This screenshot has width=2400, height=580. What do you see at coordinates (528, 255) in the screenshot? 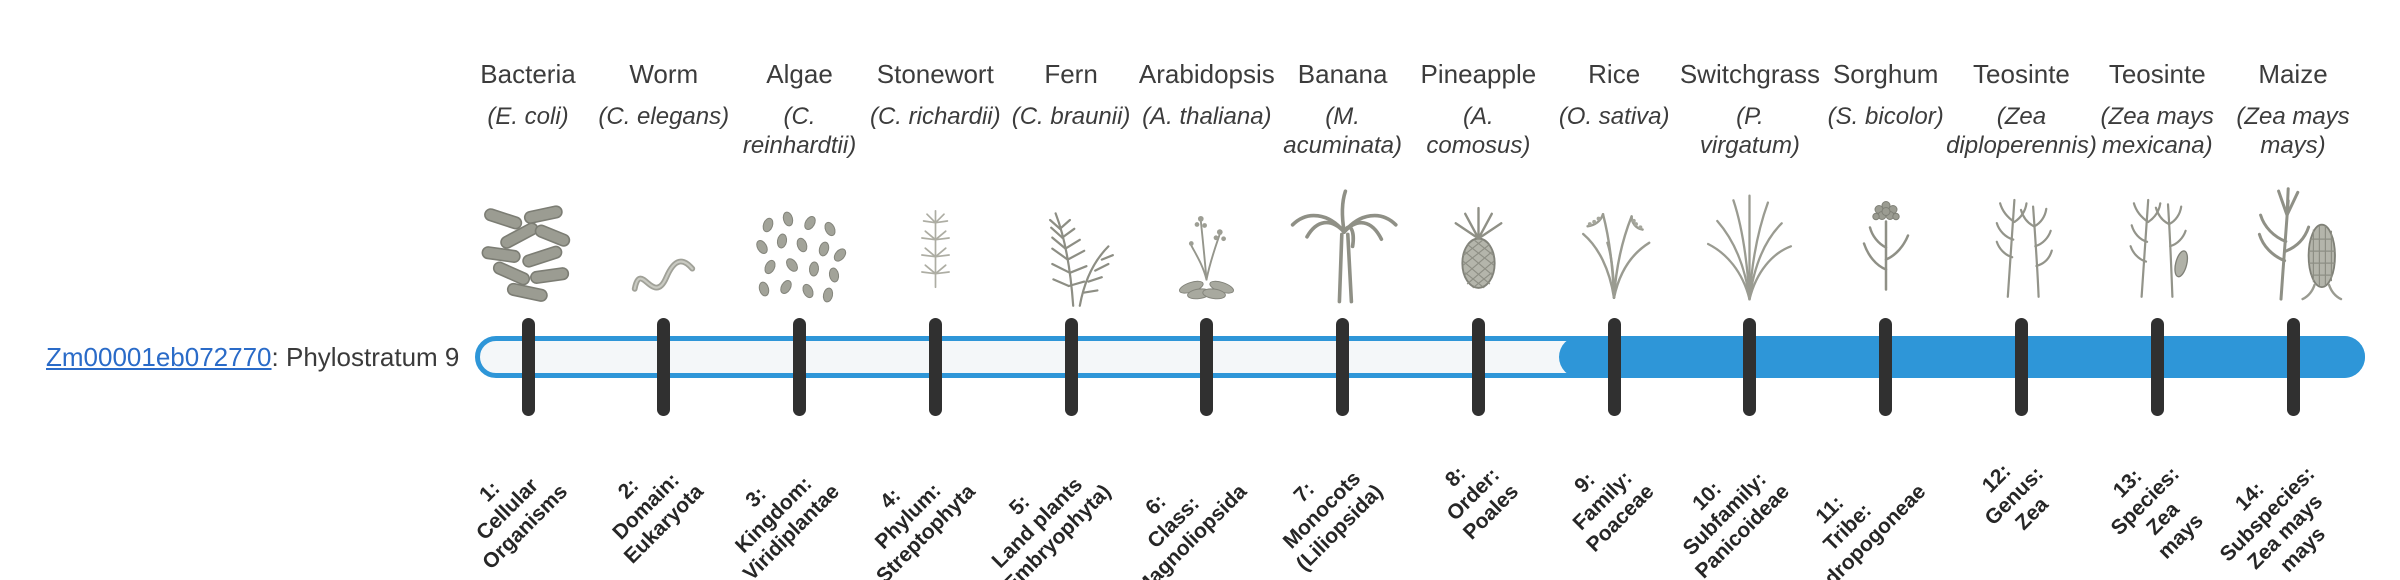
I see `bacteria-icon` at bounding box center [528, 255].